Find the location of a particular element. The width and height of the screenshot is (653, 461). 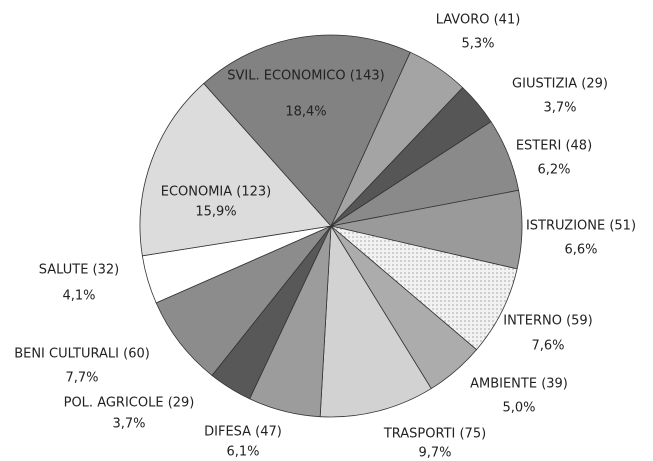

slice-label: POL. AGRICOLE (29) is located at coordinates (129, 403).